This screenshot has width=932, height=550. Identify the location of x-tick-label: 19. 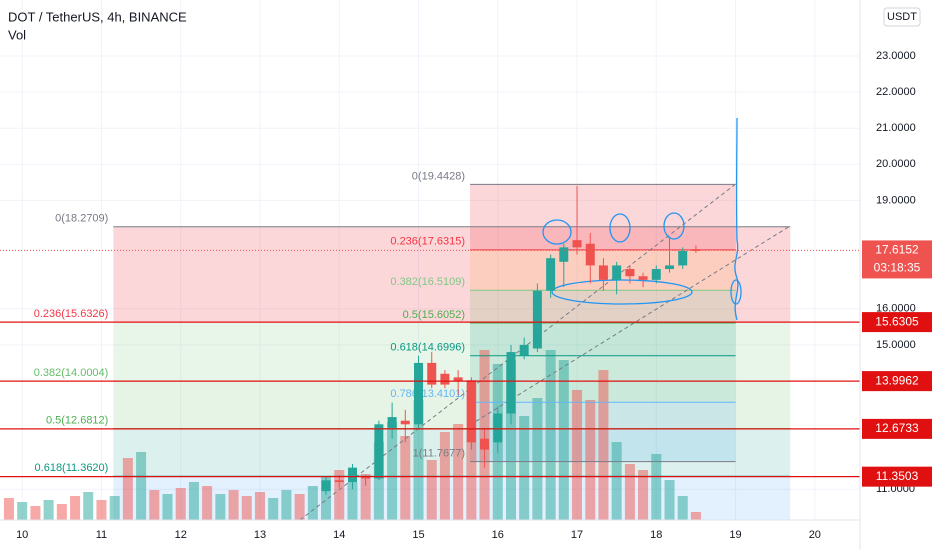
(735, 535).